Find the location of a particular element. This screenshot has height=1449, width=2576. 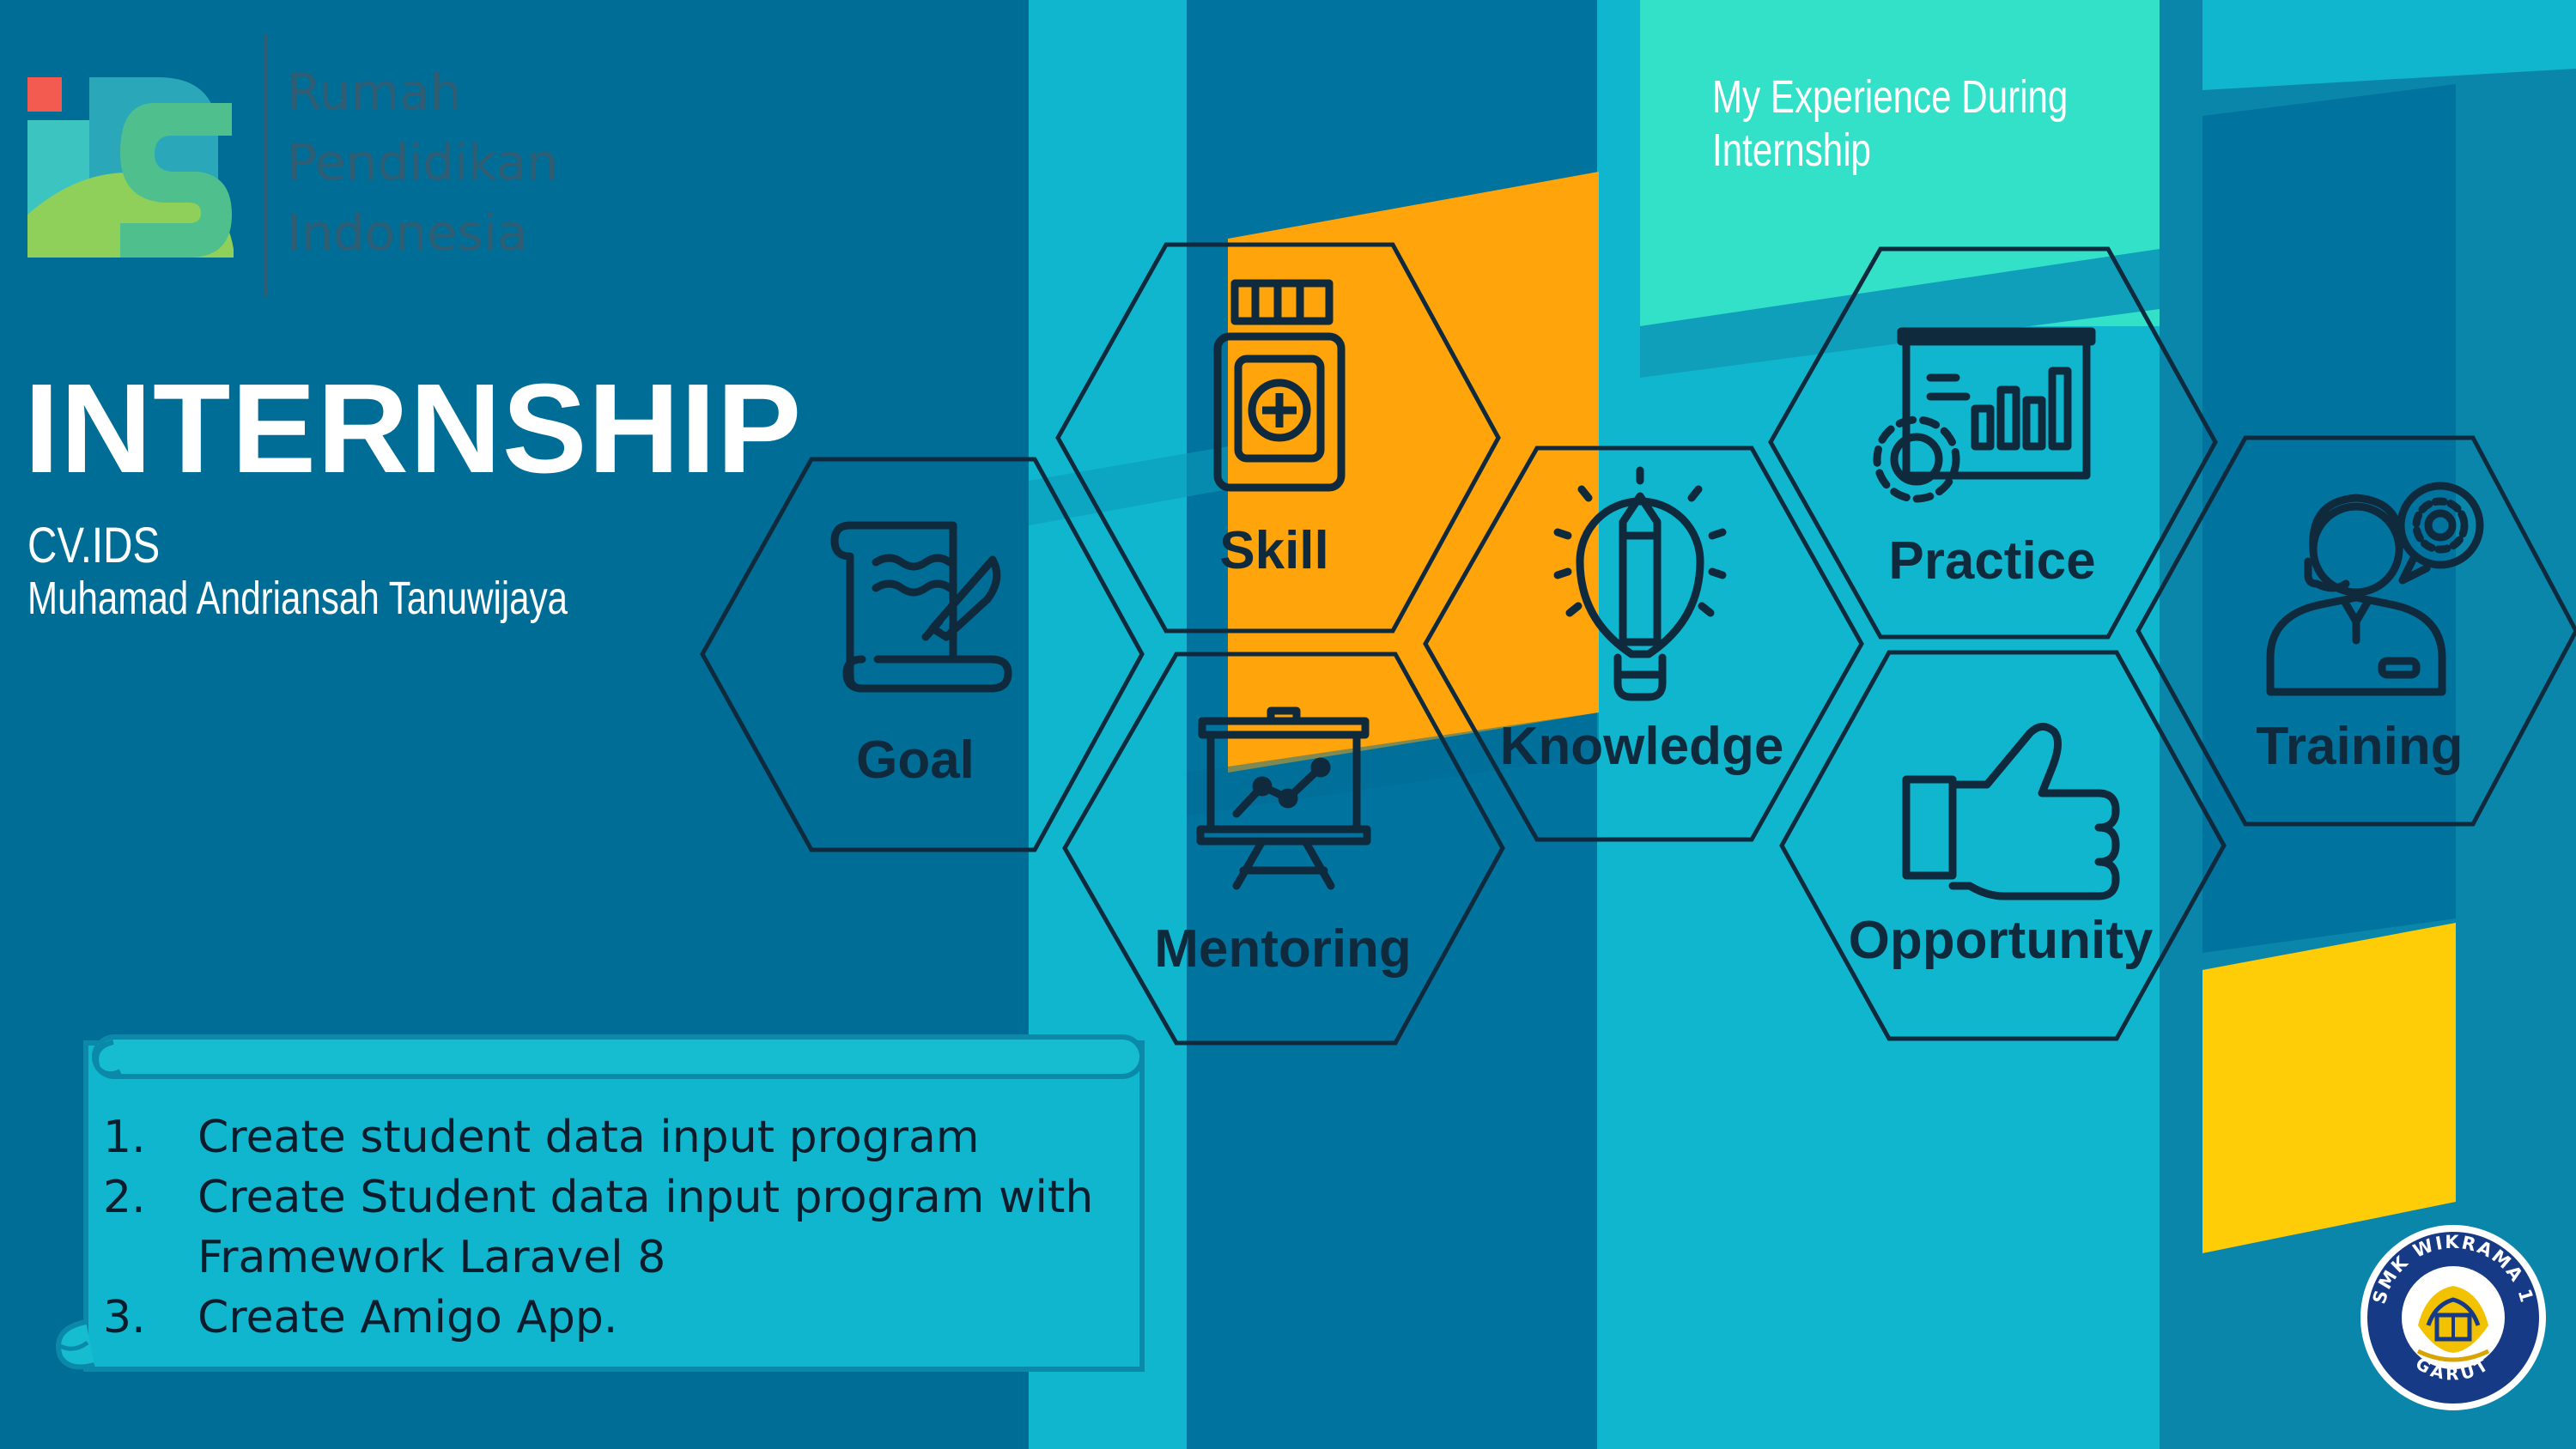

ids-logo-mark: IDS is located at coordinates (130, 167).